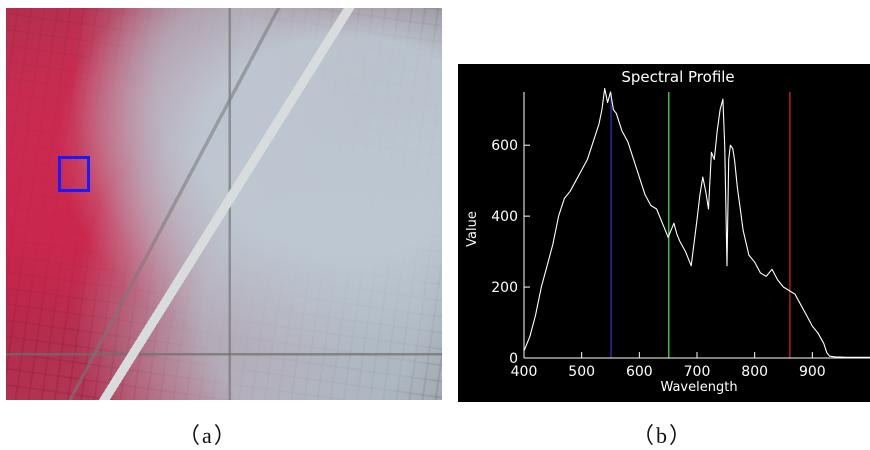  What do you see at coordinates (754, 372) in the screenshot?
I see `x-tick-label: 800` at bounding box center [754, 372].